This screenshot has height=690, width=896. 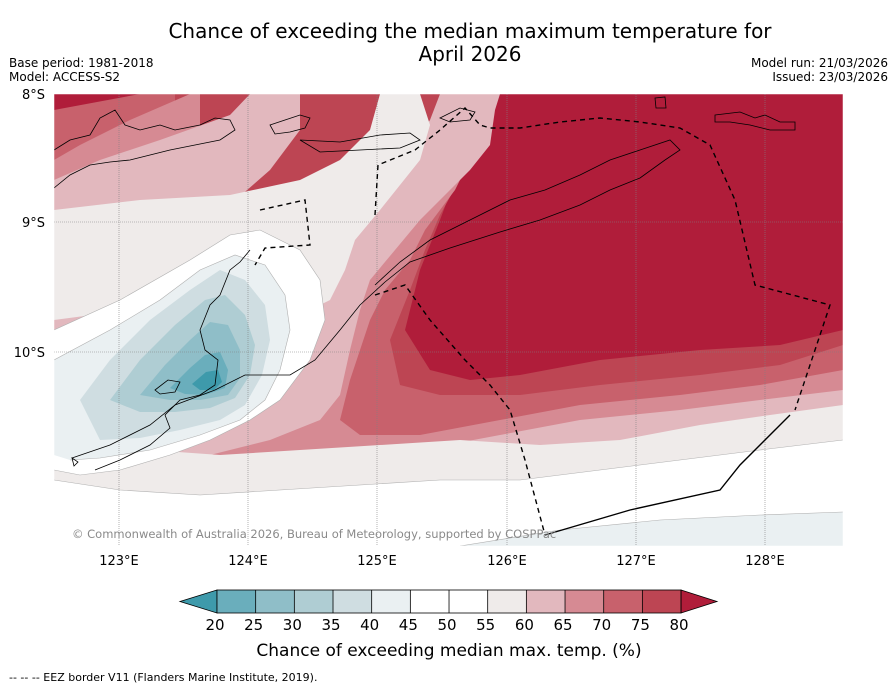 What do you see at coordinates (253, 625) in the screenshot?
I see `colorbar-tick-label: 25` at bounding box center [253, 625].